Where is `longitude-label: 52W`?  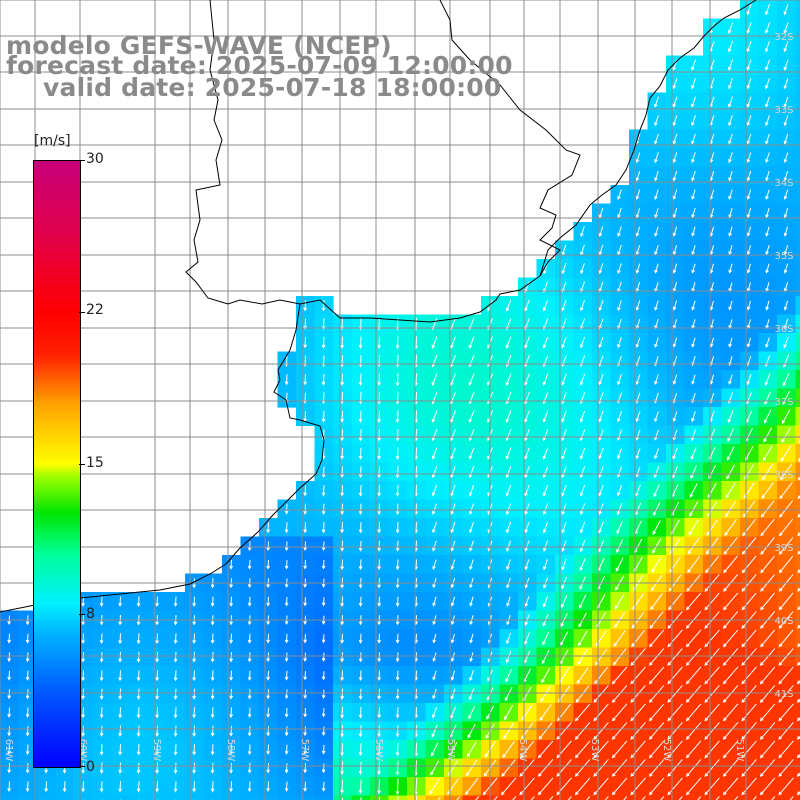
longitude-label: 52W is located at coordinates (666, 750).